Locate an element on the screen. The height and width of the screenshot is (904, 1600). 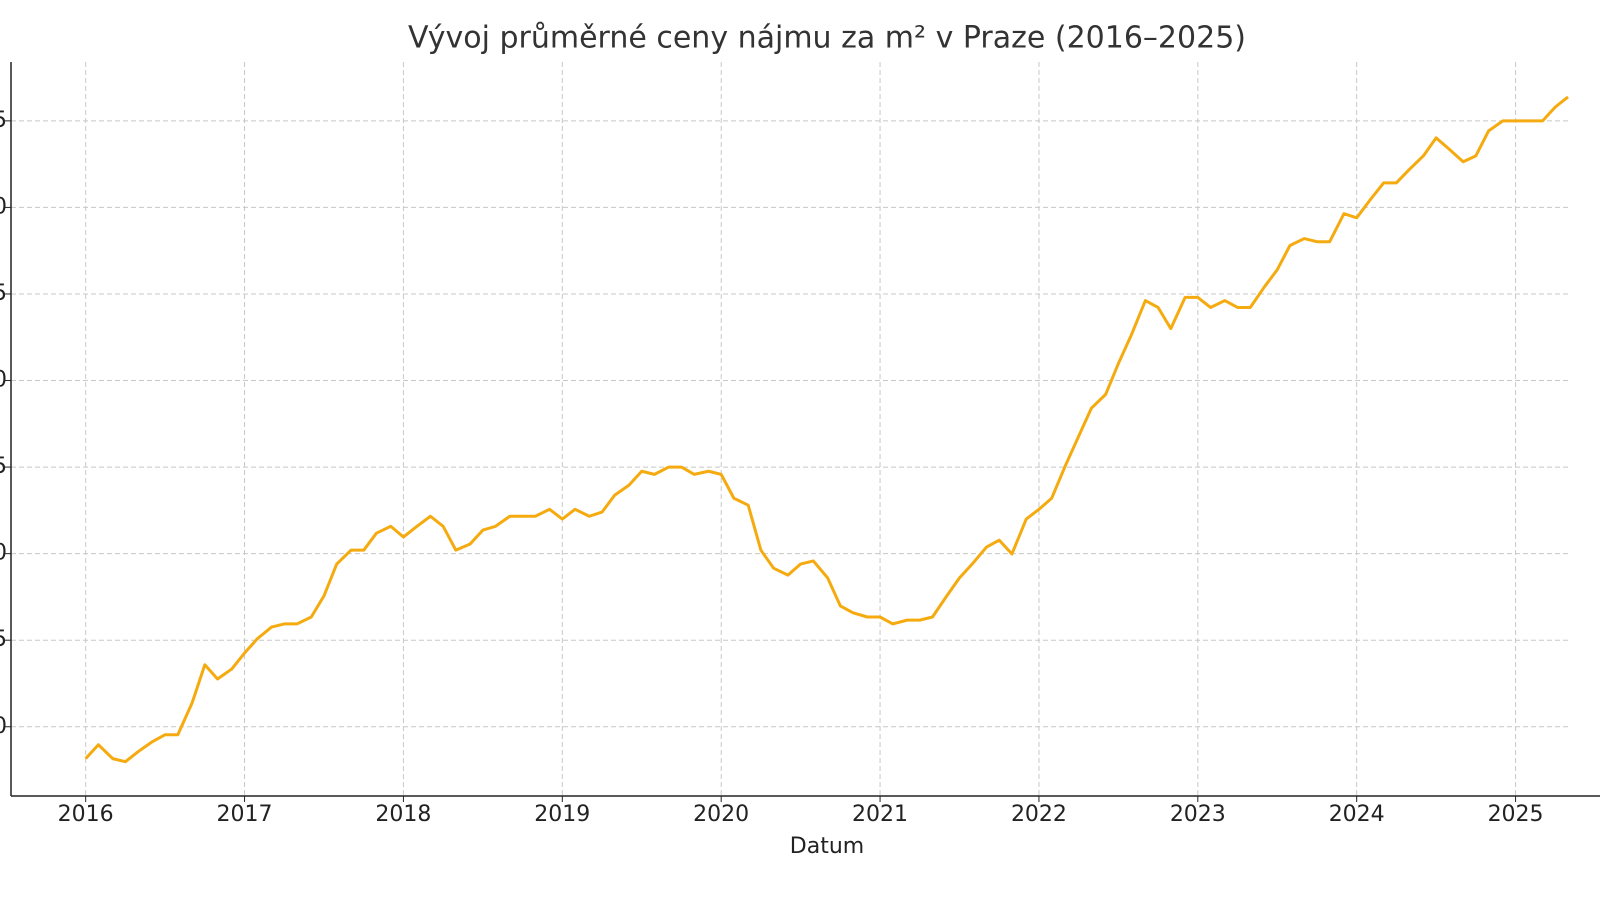
x-tick-label: 2023 is located at coordinates (1198, 814).